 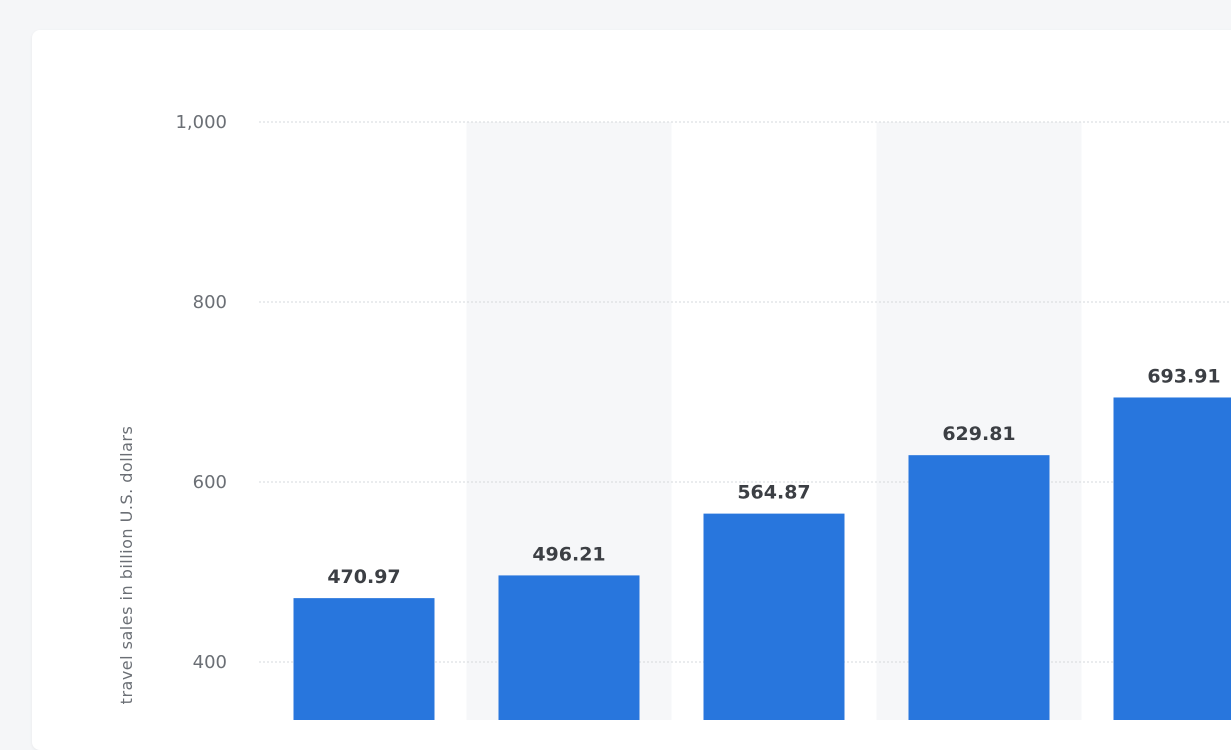 I want to click on bar-value-label: 496.21, so click(x=568, y=554).